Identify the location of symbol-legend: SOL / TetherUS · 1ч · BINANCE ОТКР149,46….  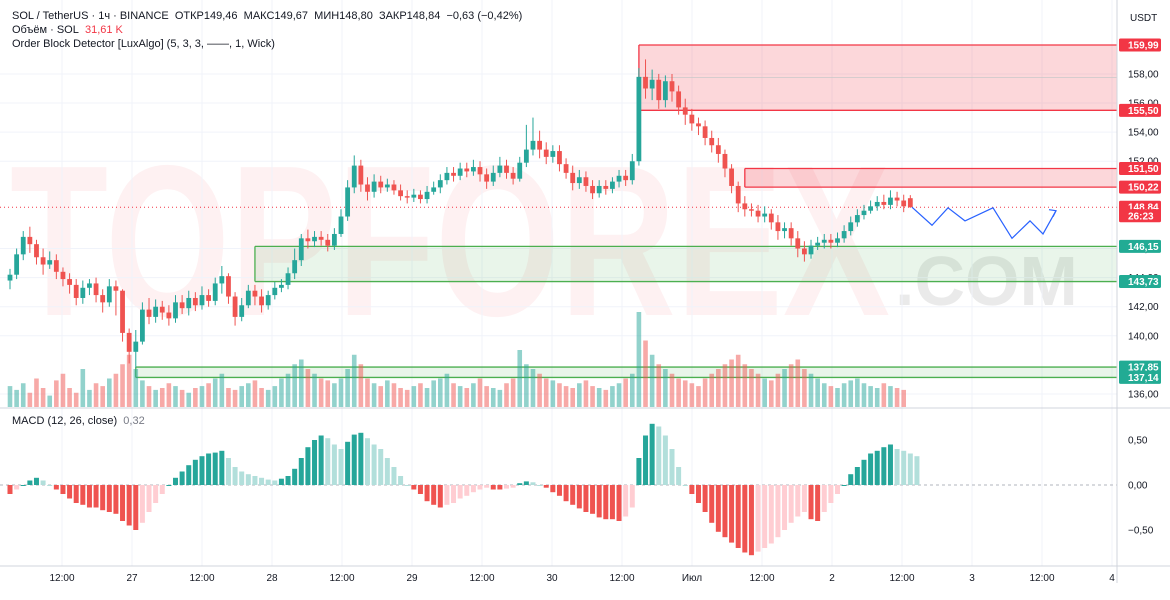
(267, 16).